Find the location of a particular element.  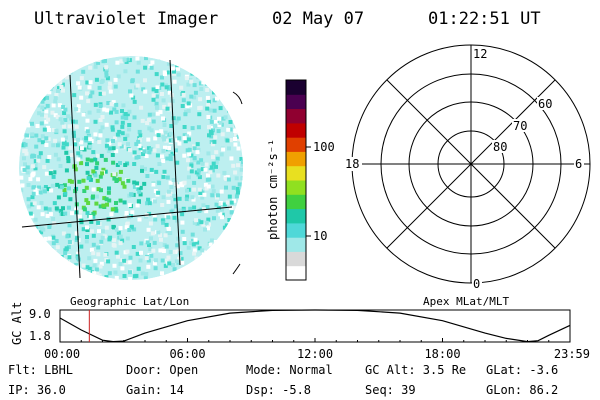

info-door: Door: Open is located at coordinates (162, 370).